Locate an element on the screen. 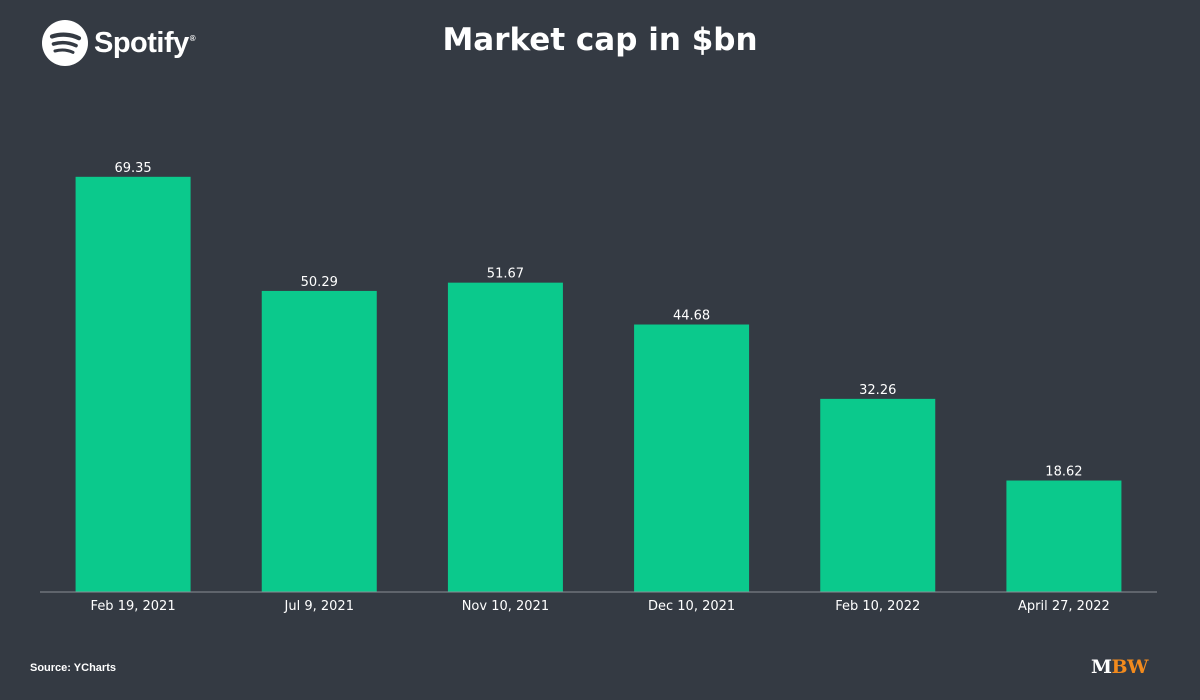  bar-value-label: 51.67 is located at coordinates (505, 274).